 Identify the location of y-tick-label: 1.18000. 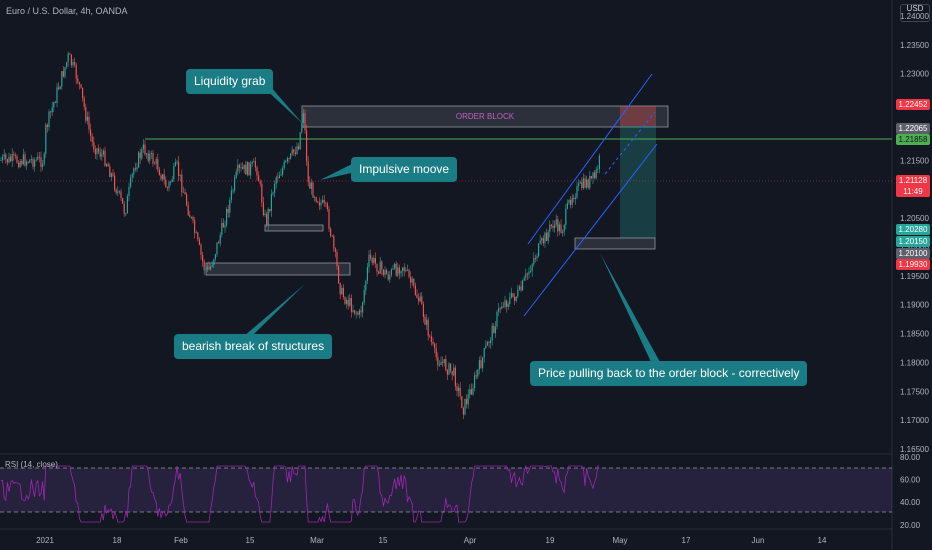
(914, 362).